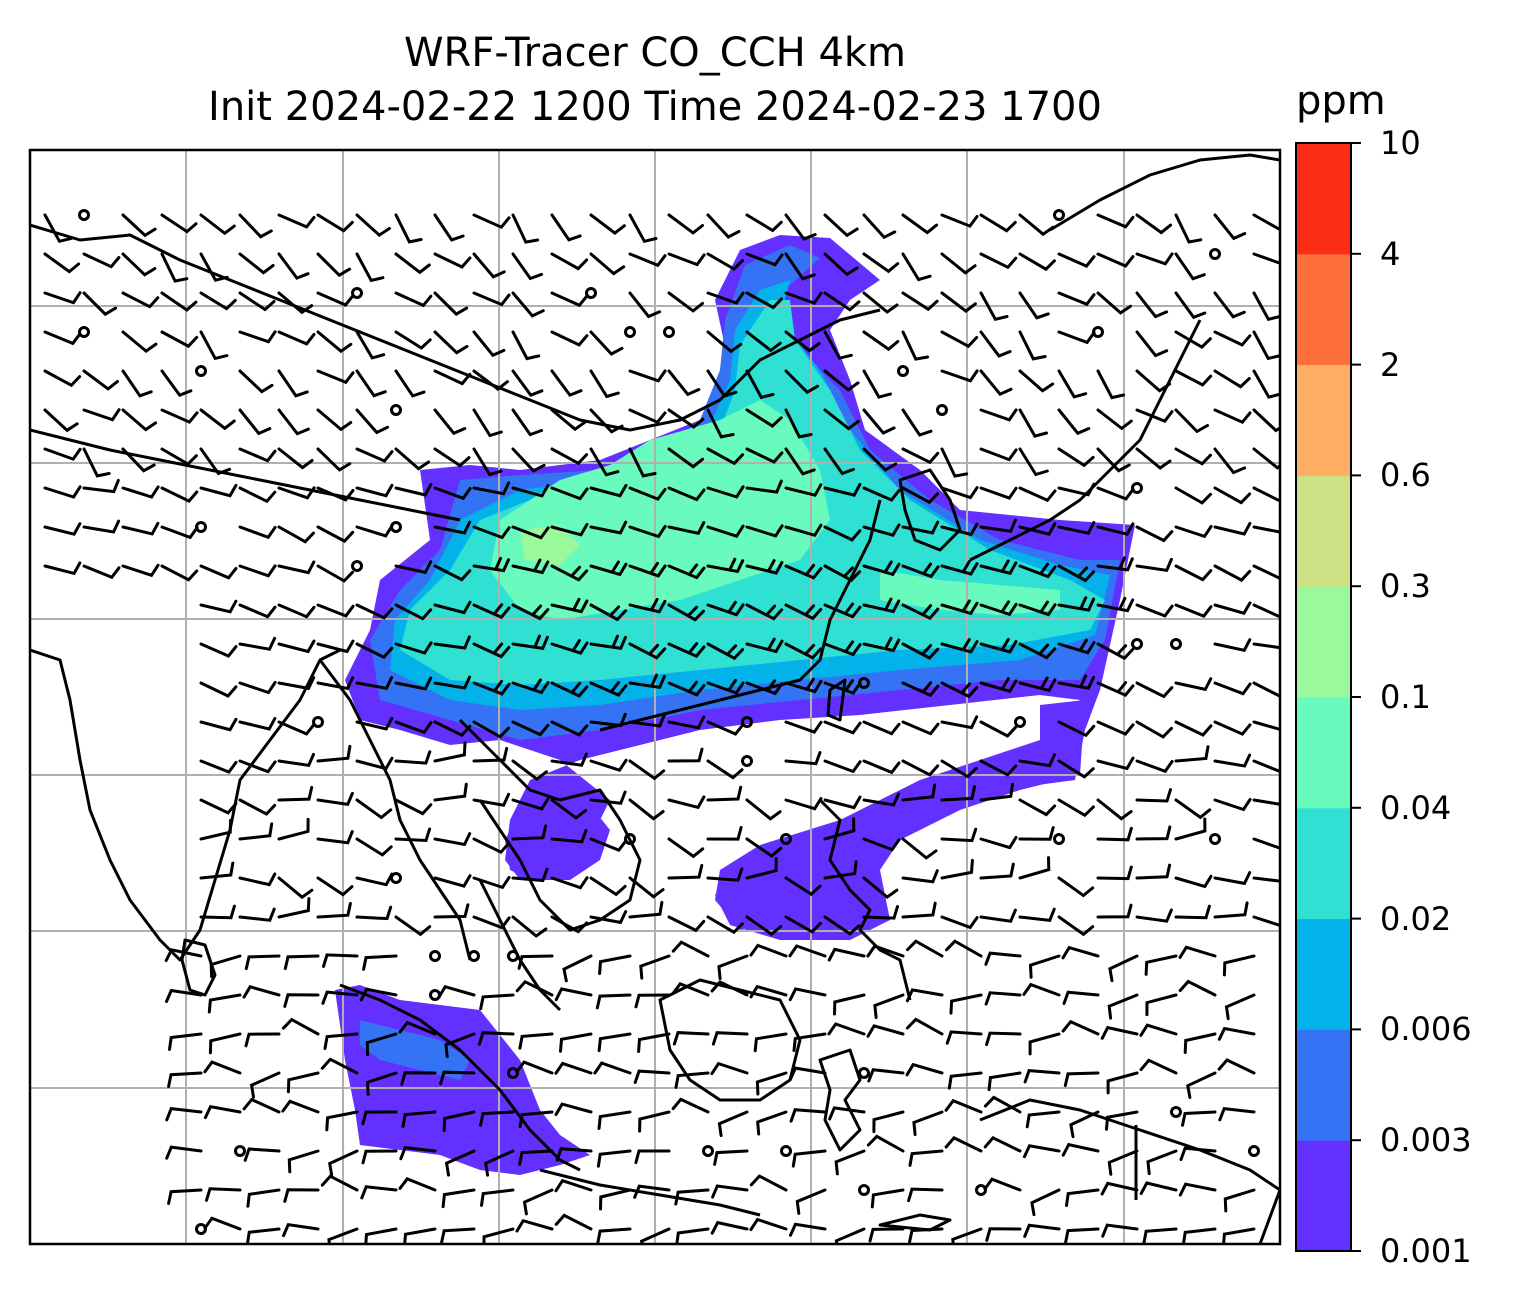  I want to click on coast-srilanka, so click(198, 967).